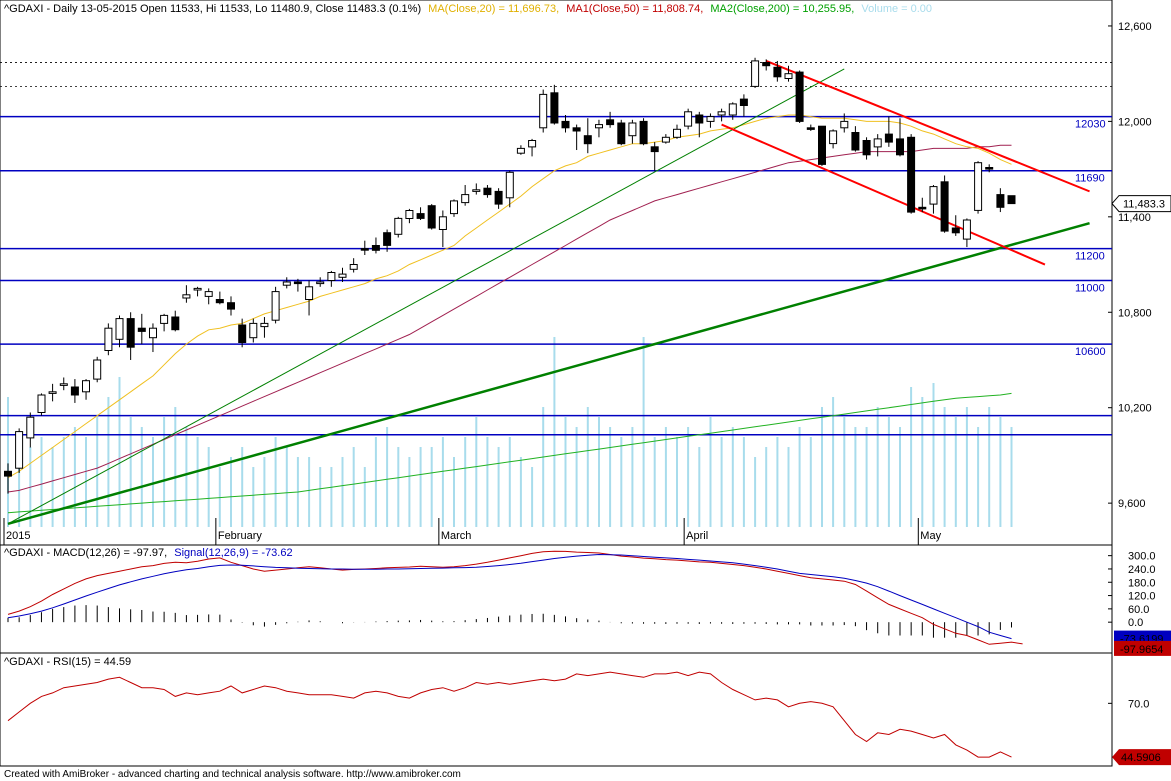  I want to click on rsi-panel-frame, so click(556, 709).